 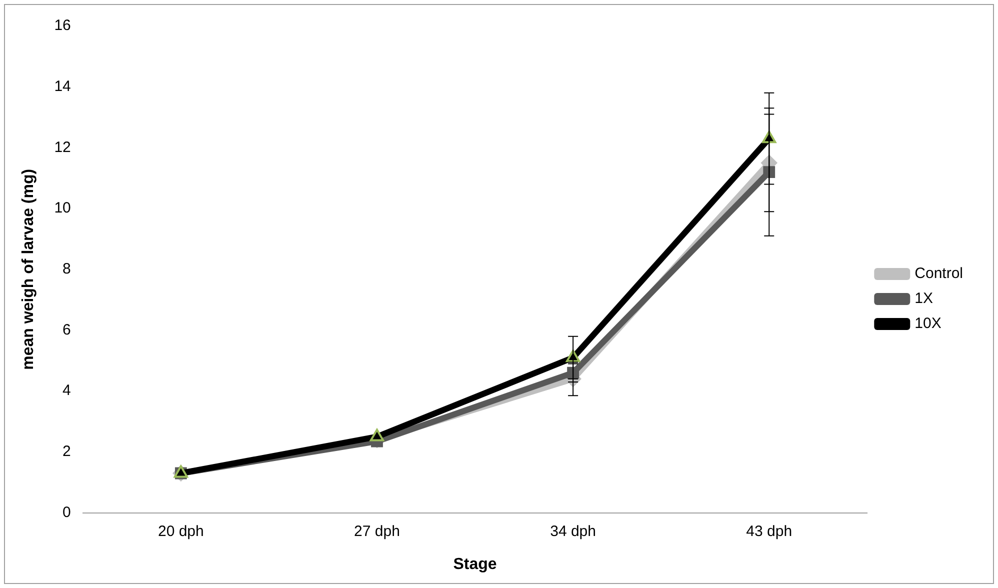 What do you see at coordinates (62, 25) in the screenshot?
I see `y-tick-label: 16` at bounding box center [62, 25].